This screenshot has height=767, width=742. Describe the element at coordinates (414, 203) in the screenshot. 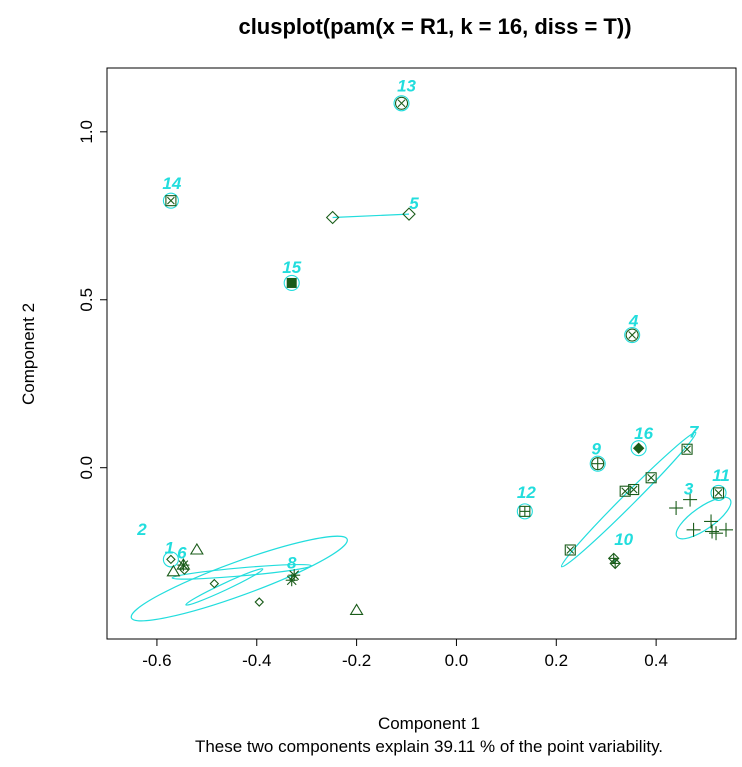

I see `cluster-label-5: 5` at that location.